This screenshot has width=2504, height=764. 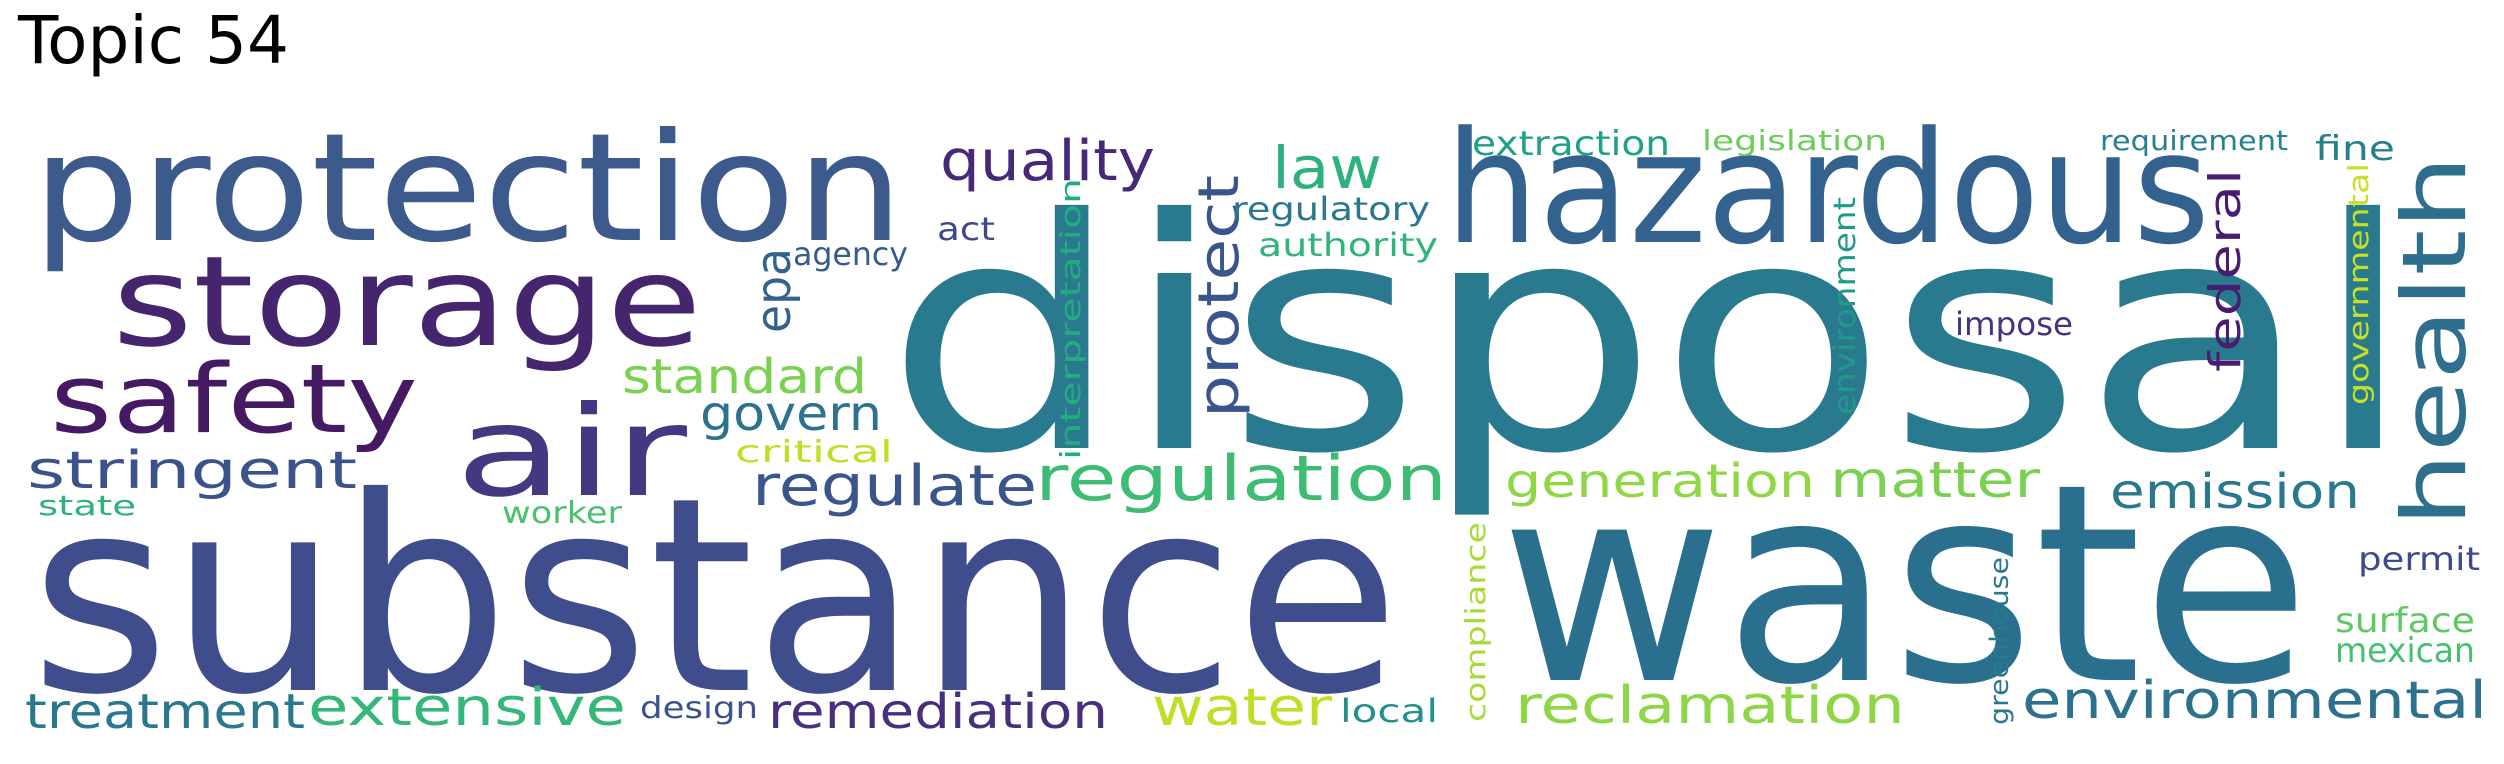 What do you see at coordinates (153, 40) in the screenshot?
I see `page-title: Topic 54` at bounding box center [153, 40].